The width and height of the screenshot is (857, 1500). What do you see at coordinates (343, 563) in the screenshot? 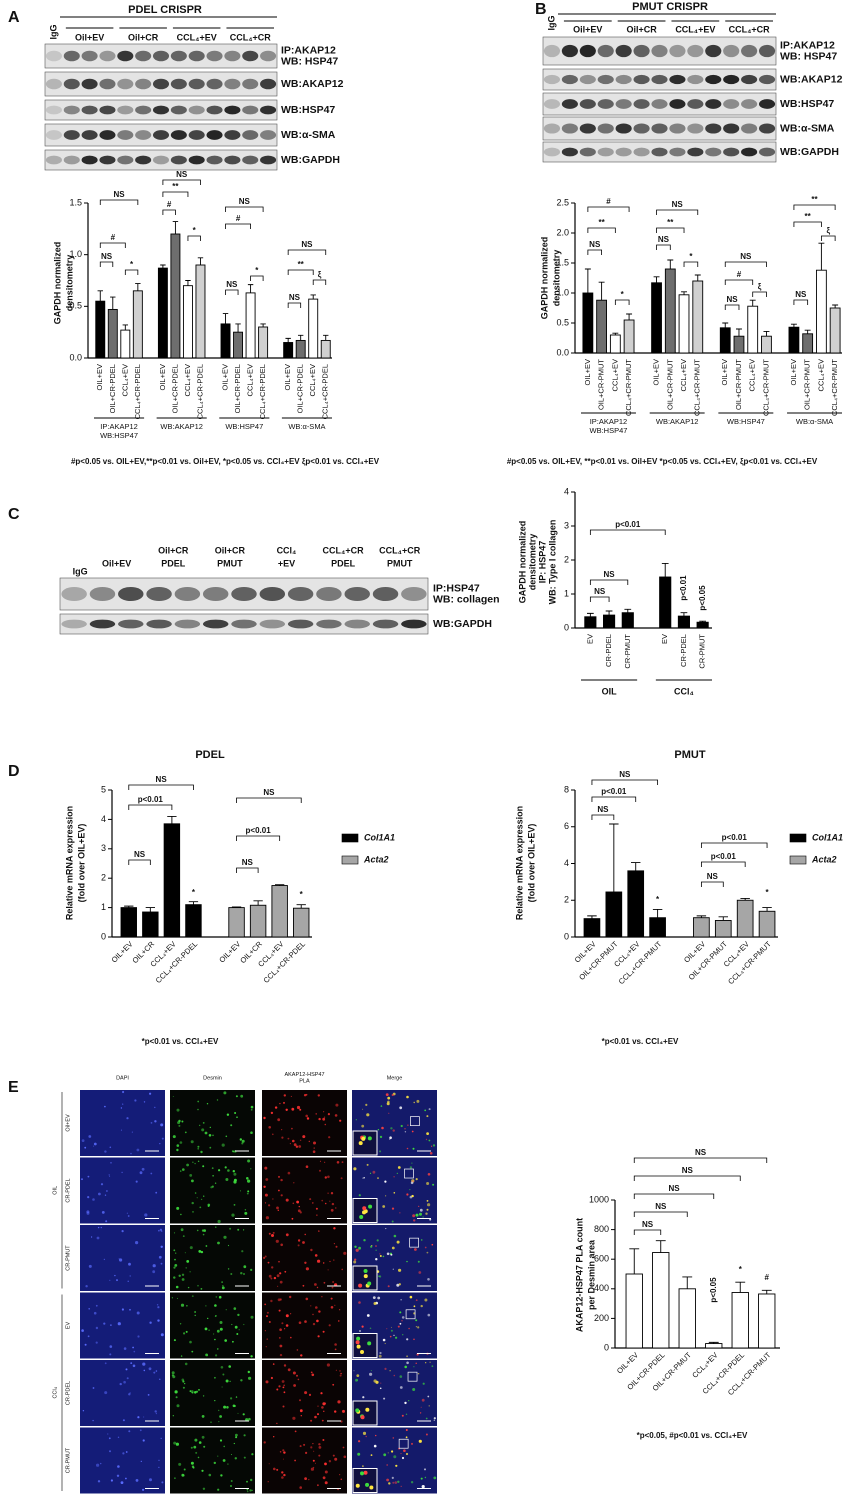
I see `lane-label: PDEL` at bounding box center [343, 563].